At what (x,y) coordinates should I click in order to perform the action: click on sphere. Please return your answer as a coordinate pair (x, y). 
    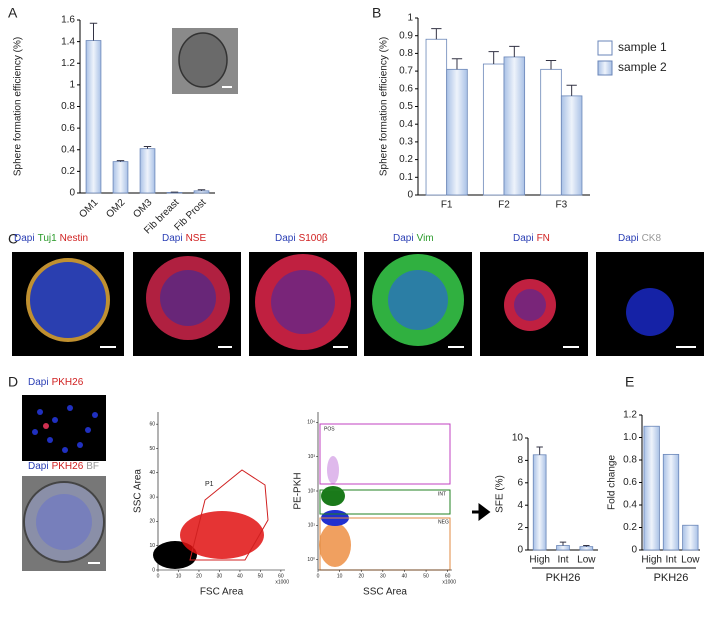
    Looking at the image, I should click on (203, 60).